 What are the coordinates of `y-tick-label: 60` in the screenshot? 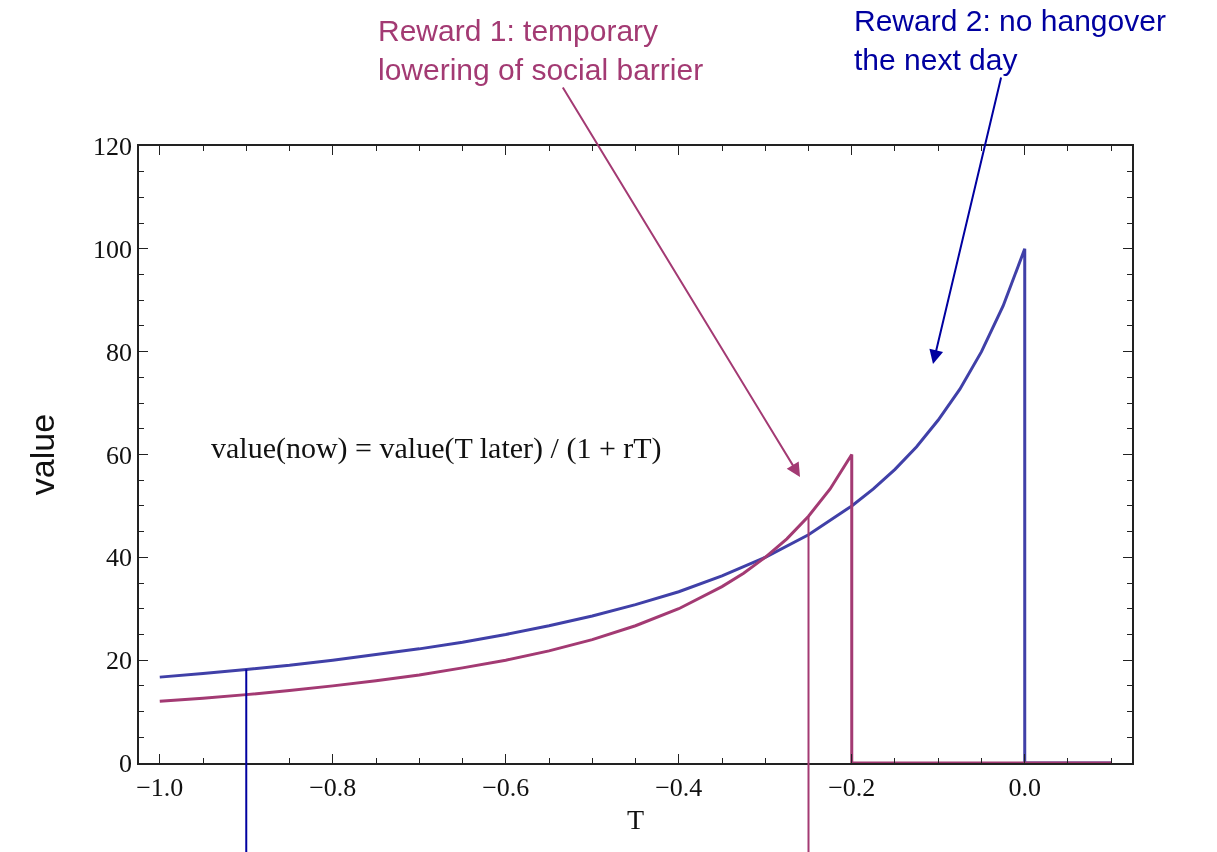 It's located at (119, 455).